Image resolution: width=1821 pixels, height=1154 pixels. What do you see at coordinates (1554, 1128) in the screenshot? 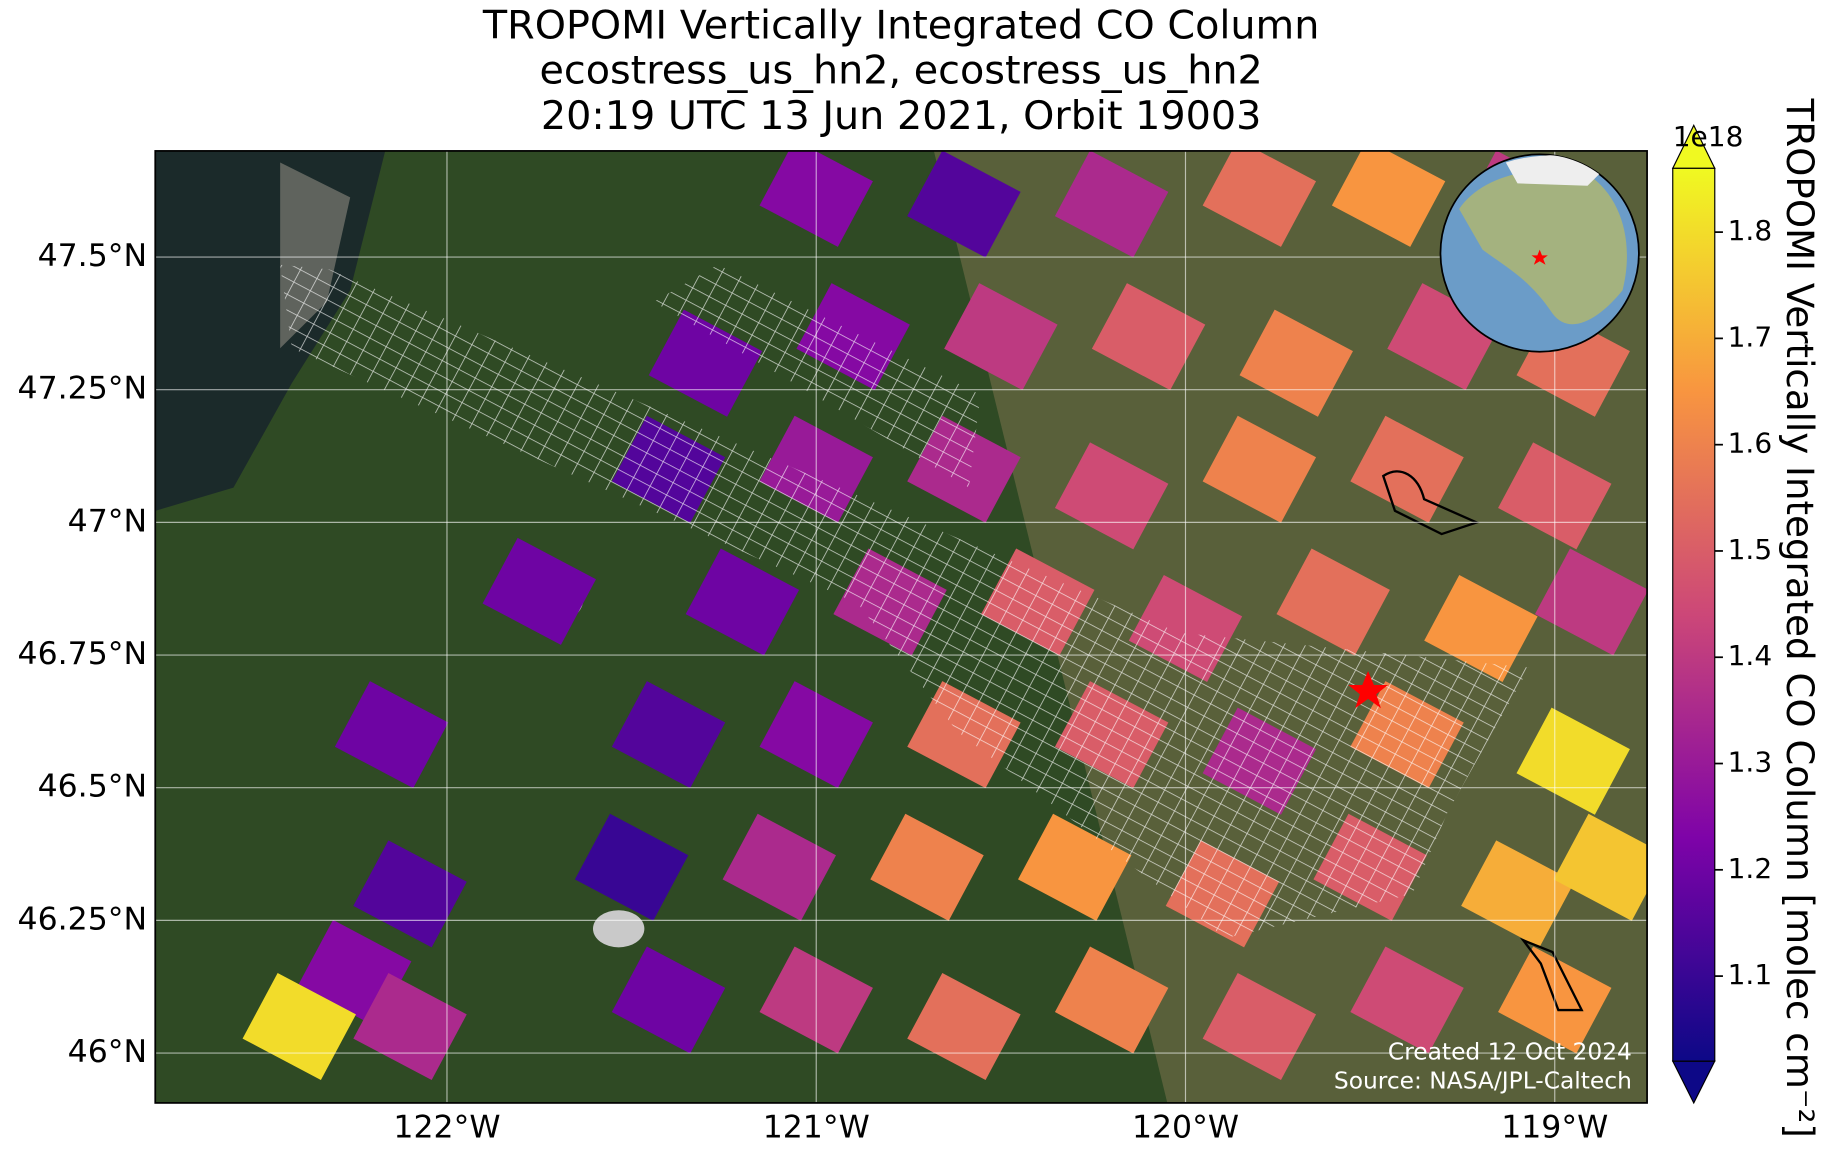
I see `x-tick-label: 119°W` at bounding box center [1554, 1128].